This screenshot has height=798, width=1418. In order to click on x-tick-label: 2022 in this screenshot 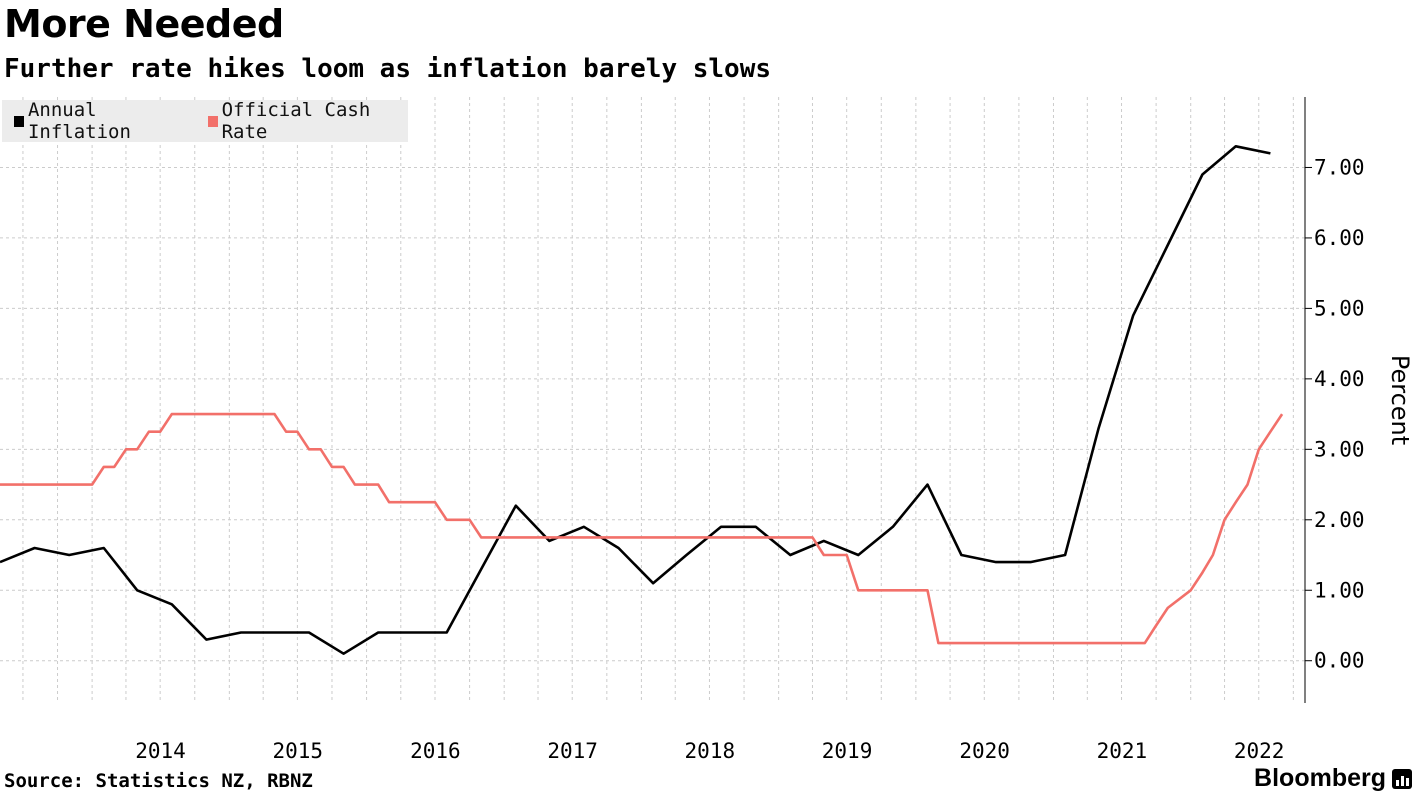, I will do `click(1259, 751)`.